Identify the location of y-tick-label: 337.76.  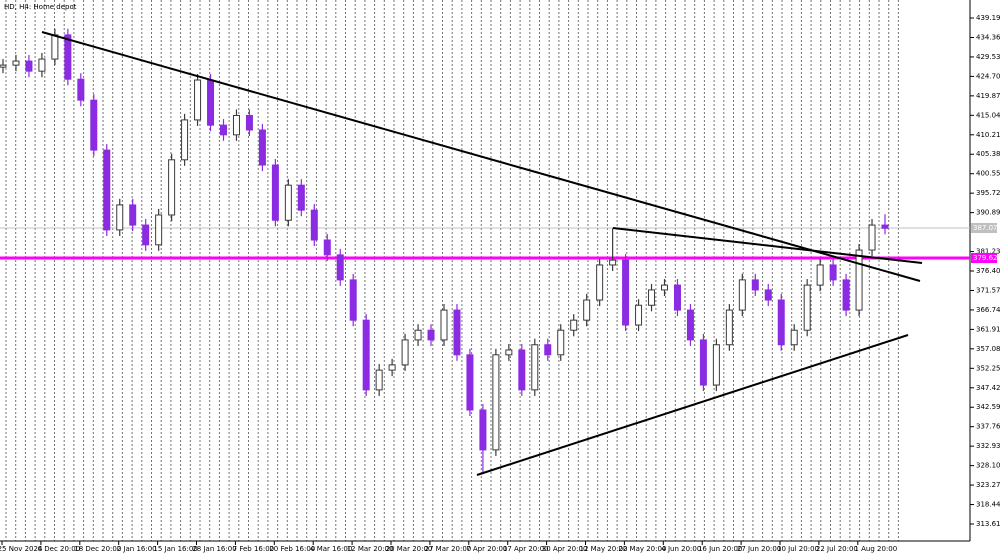
(988, 427).